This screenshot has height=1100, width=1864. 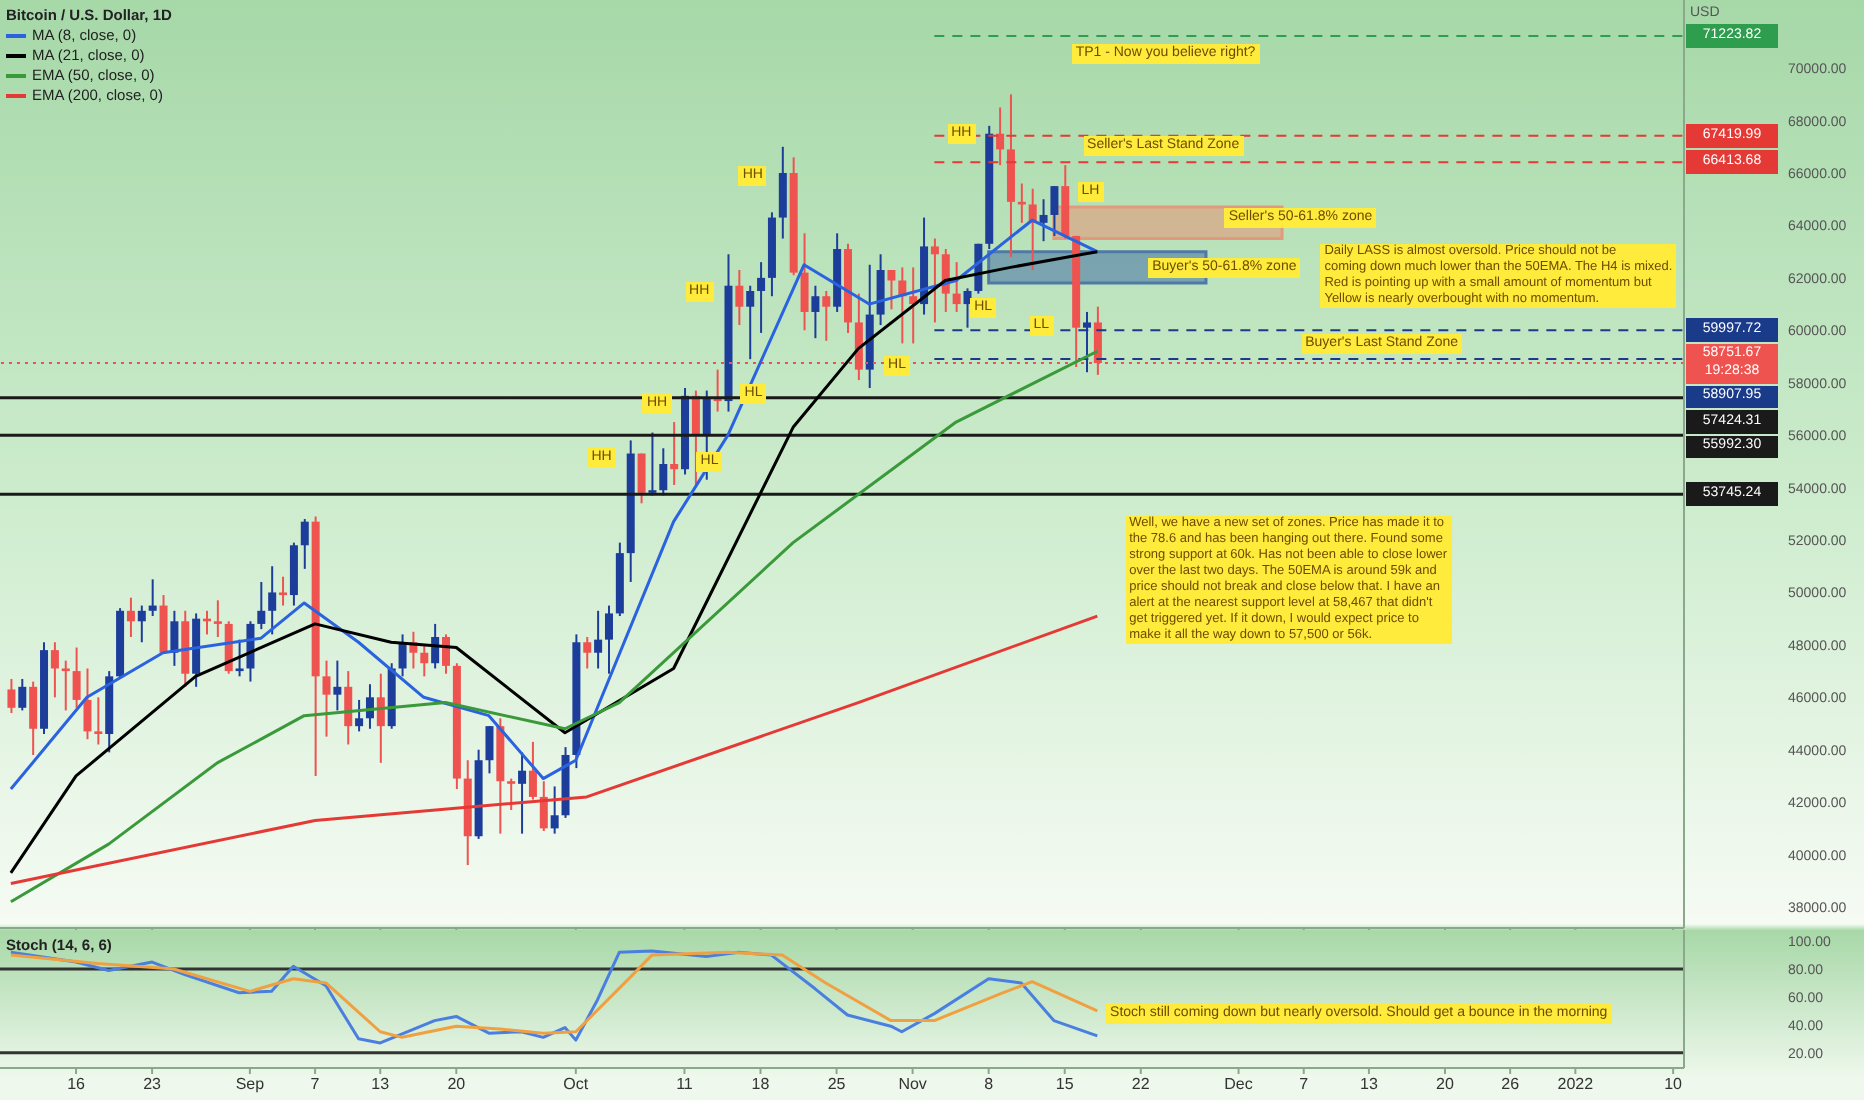 What do you see at coordinates (837, 1084) in the screenshot?
I see `x-tick-label: 25` at bounding box center [837, 1084].